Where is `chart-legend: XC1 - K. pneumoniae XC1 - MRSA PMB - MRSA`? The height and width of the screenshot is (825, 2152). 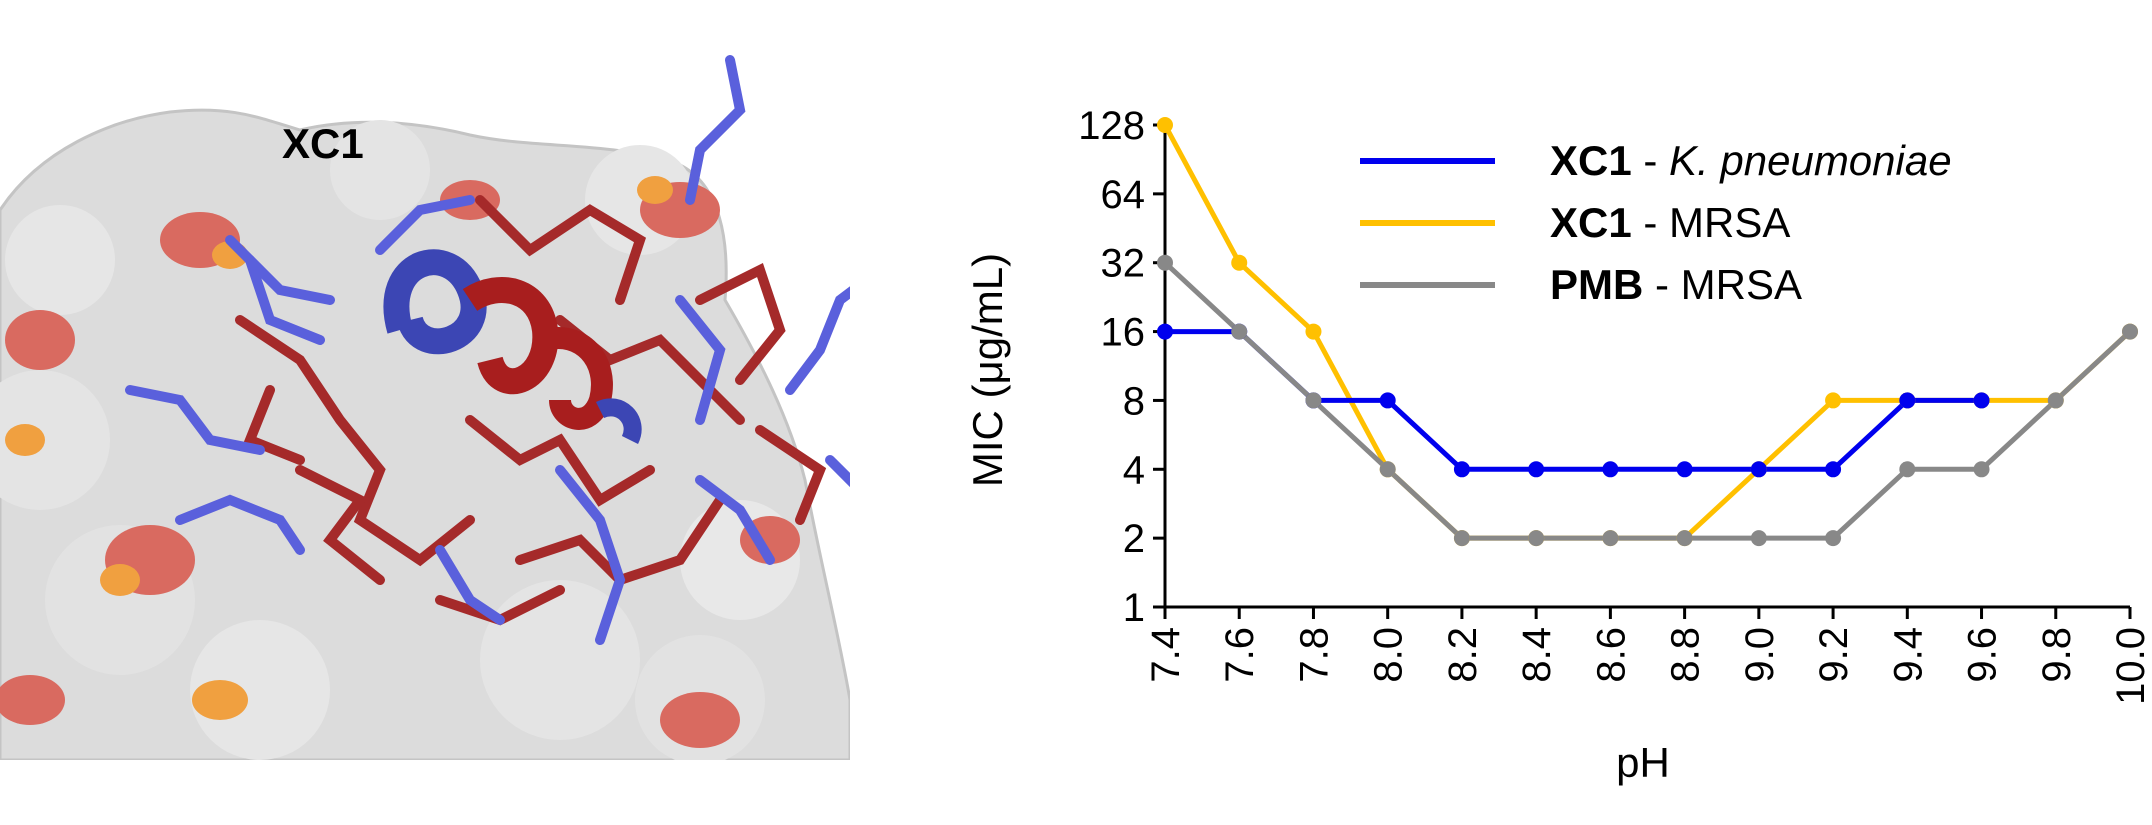
chart-legend: XC1 - K. pneumoniae XC1 - MRSA PMB - MRSA is located at coordinates (1656, 222).